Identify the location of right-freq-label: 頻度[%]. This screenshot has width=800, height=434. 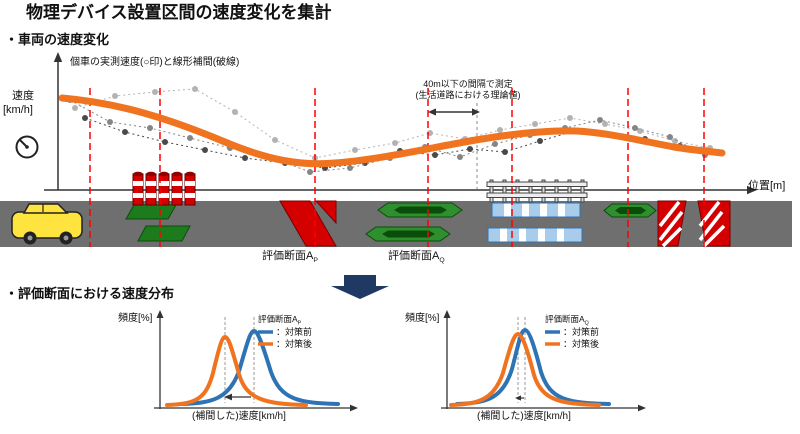
(422, 318).